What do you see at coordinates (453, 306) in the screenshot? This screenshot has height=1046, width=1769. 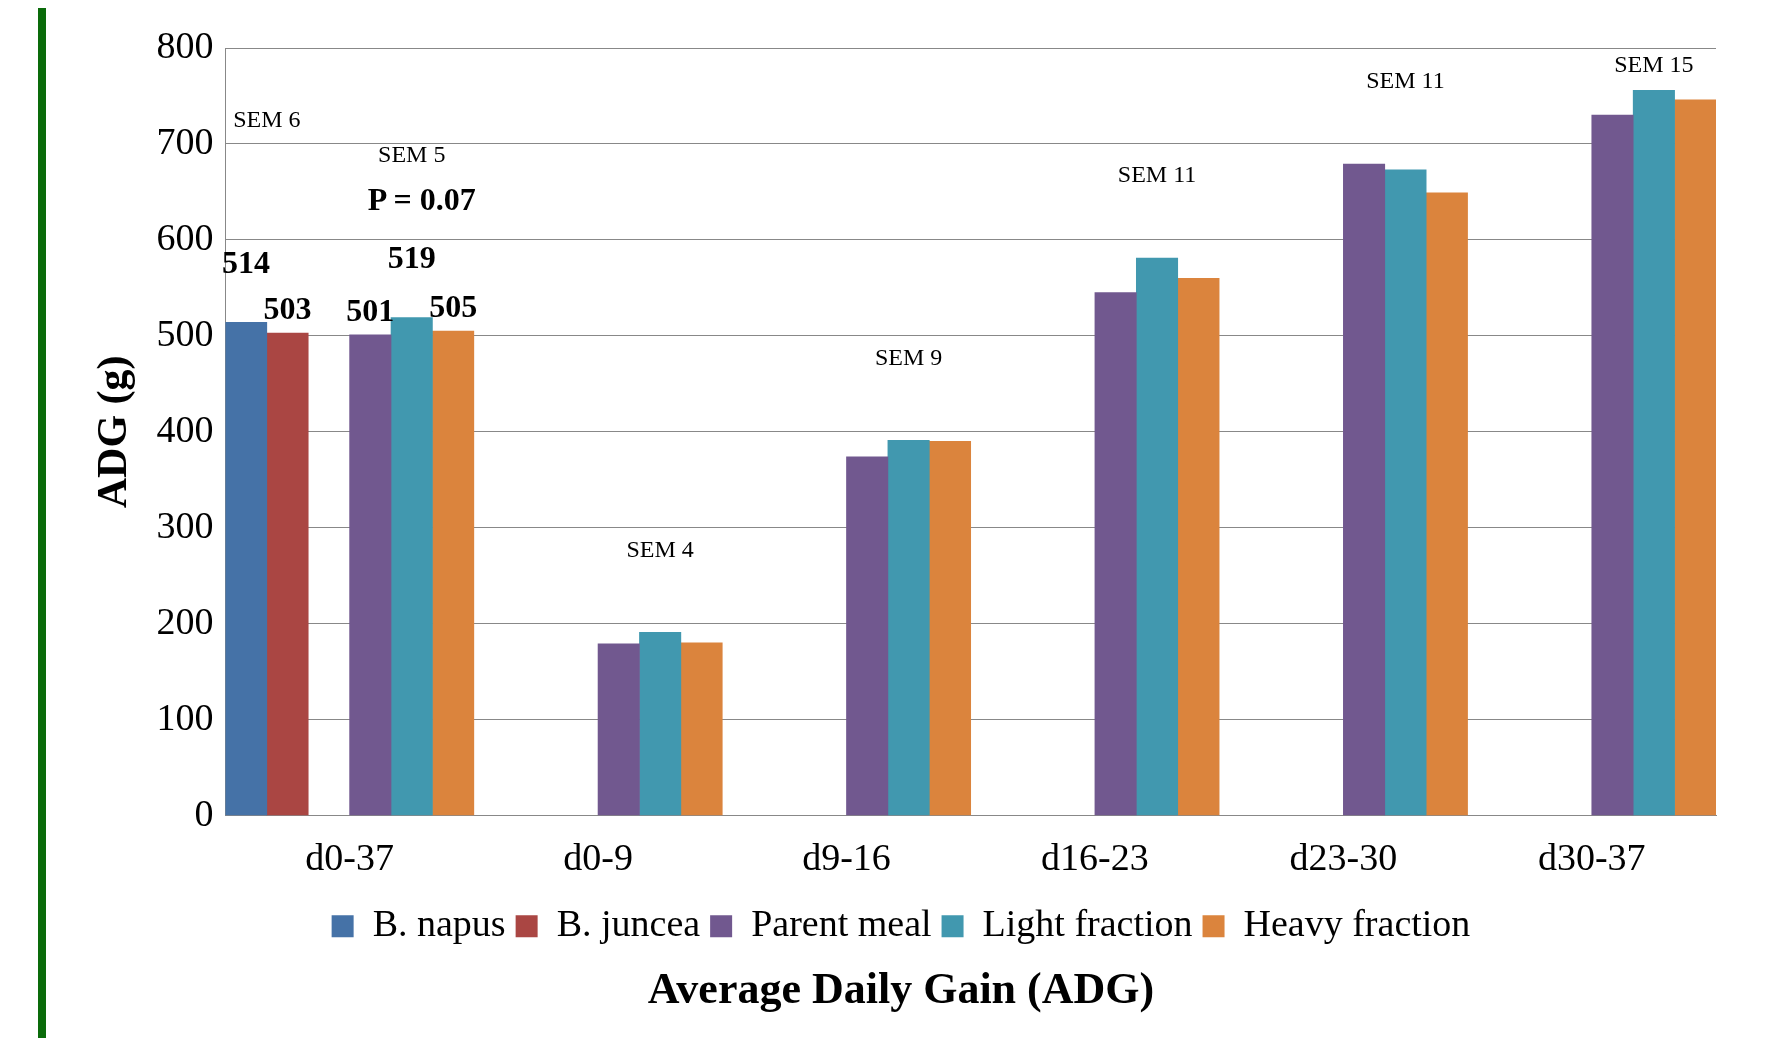 I see `data-label: 505` at bounding box center [453, 306].